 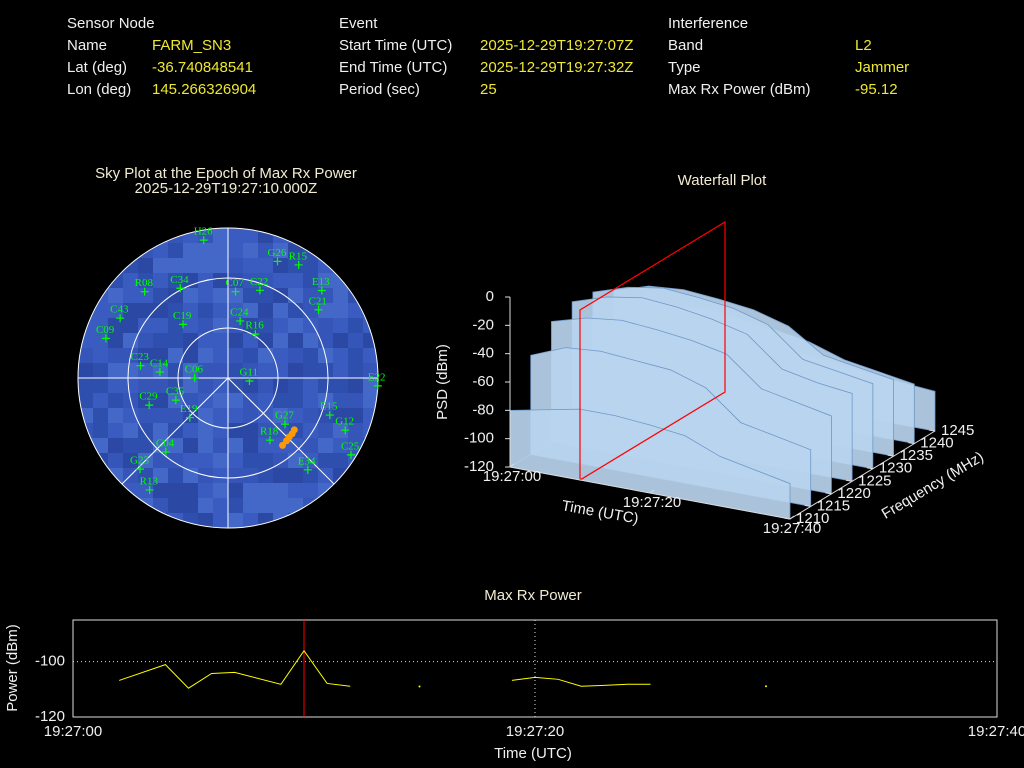 I want to click on y-tick-label: 1210, so click(x=812, y=518).